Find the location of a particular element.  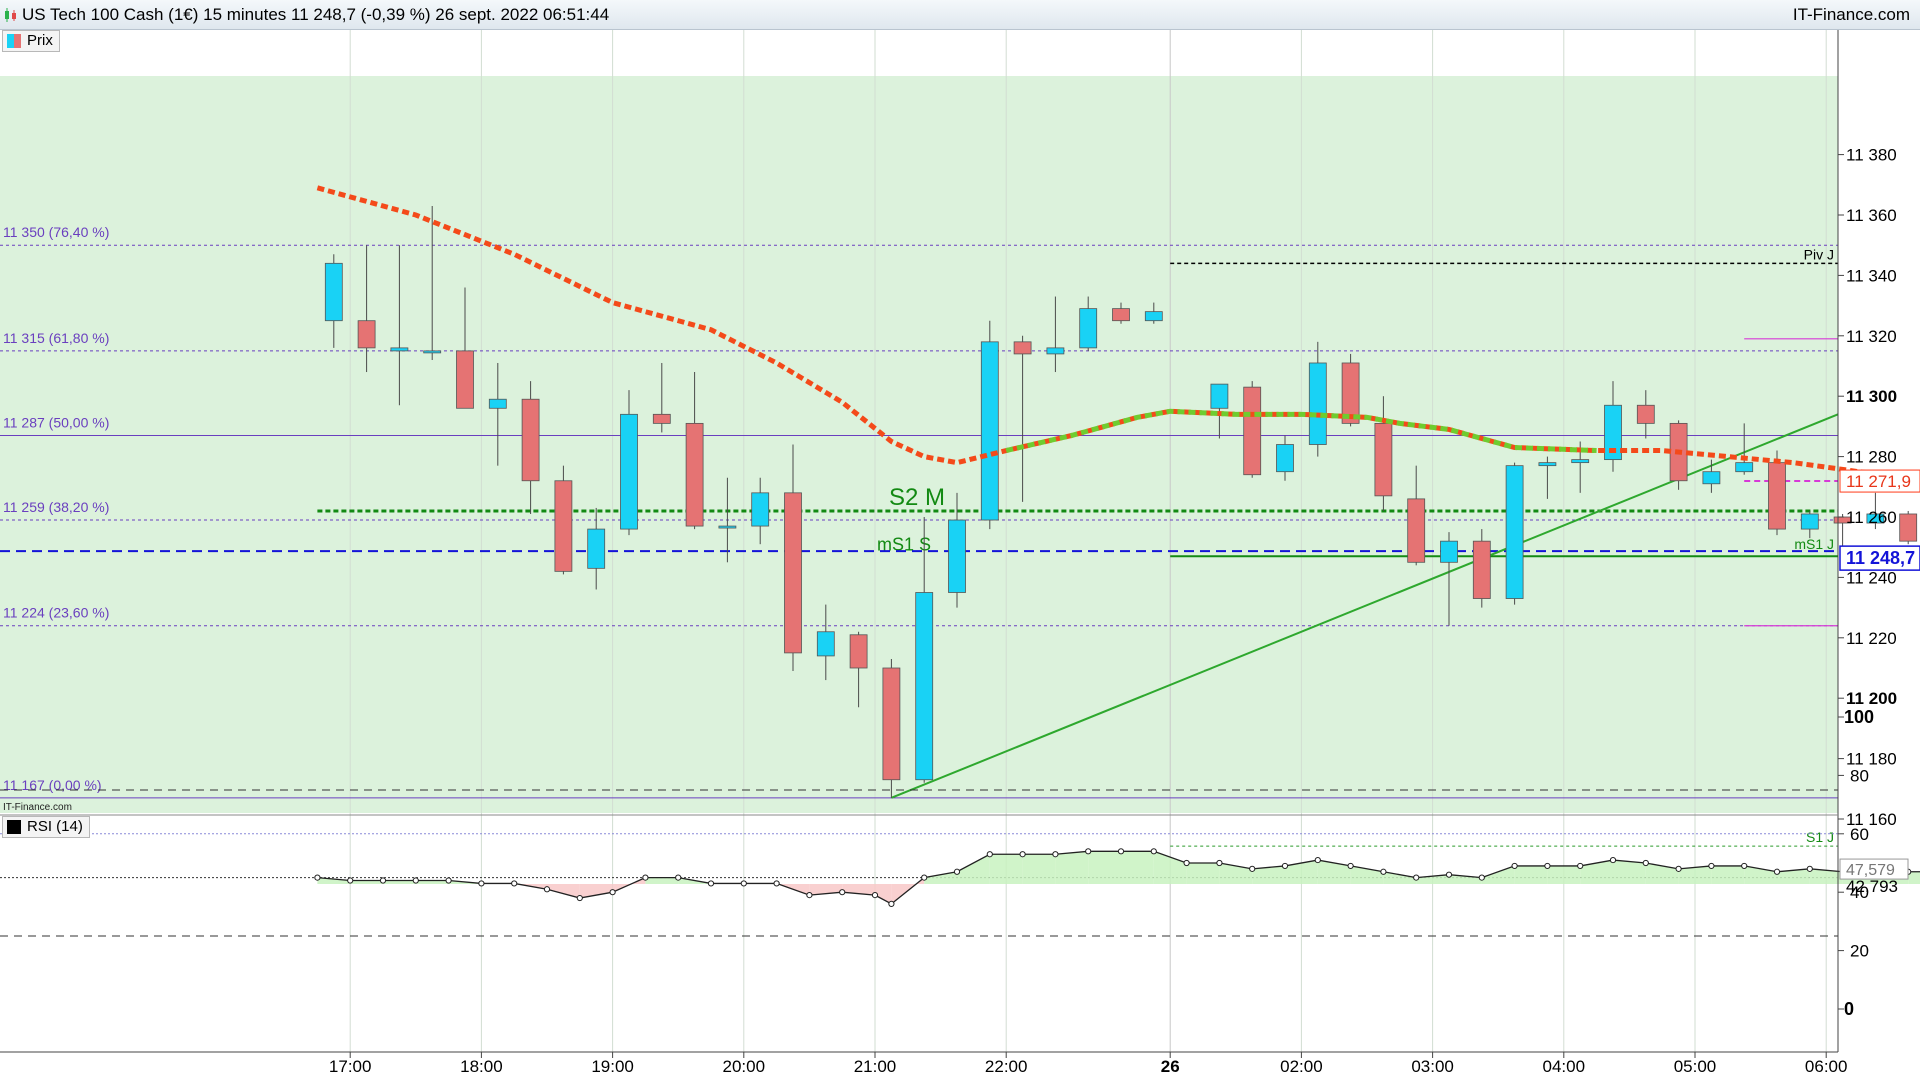

legend-rsi: RSI (14) is located at coordinates (46, 827).